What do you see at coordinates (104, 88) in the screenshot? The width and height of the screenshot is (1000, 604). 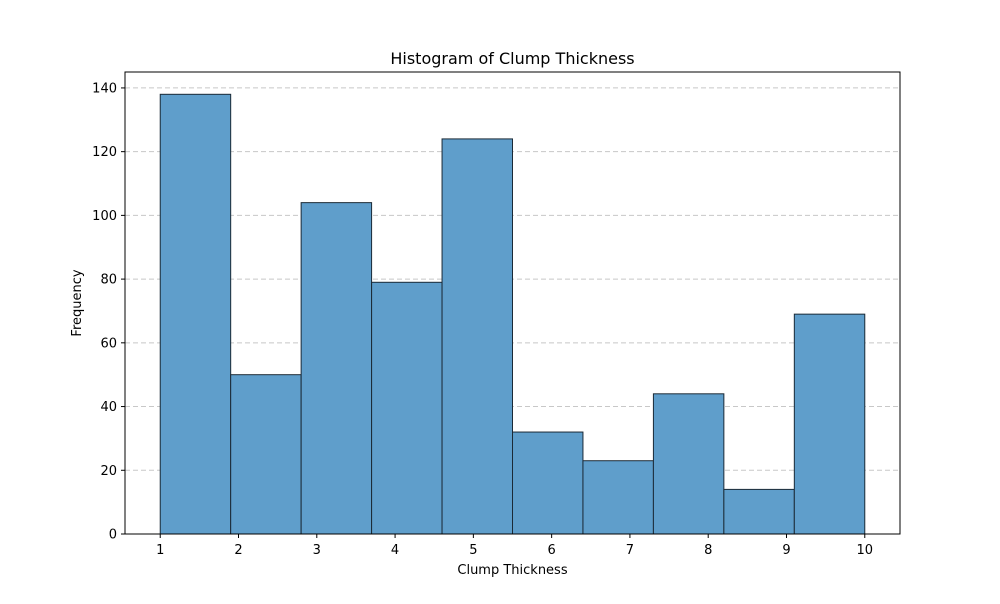 I see `y-tick-label: 140` at bounding box center [104, 88].